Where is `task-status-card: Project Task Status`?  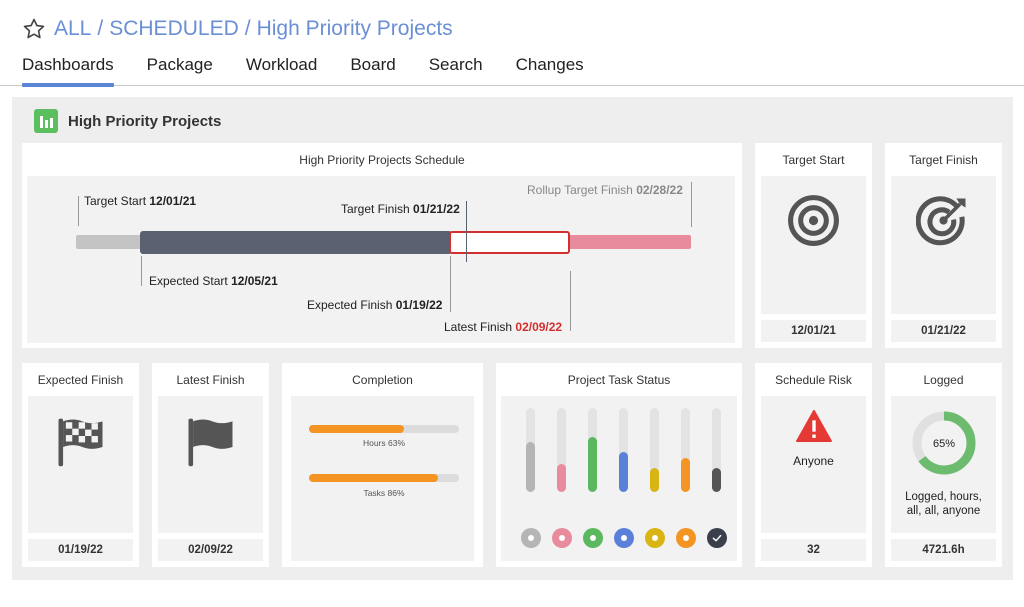 task-status-card: Project Task Status is located at coordinates (619, 465).